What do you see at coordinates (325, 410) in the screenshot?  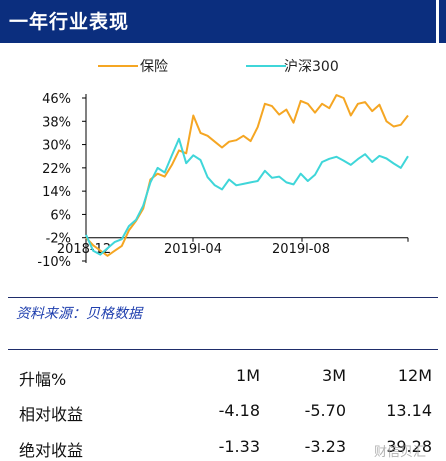 I see `table-cell-relative-3m: -5.70` at bounding box center [325, 410].